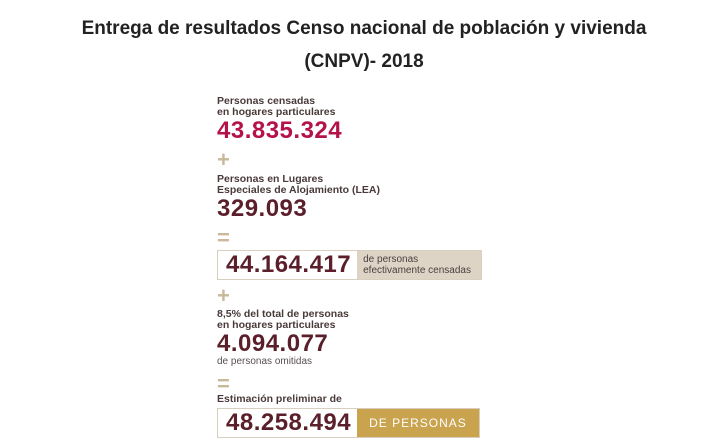 The height and width of the screenshot is (445, 728). What do you see at coordinates (273, 343) in the screenshot?
I see `omitted-value: 4.094.077` at bounding box center [273, 343].